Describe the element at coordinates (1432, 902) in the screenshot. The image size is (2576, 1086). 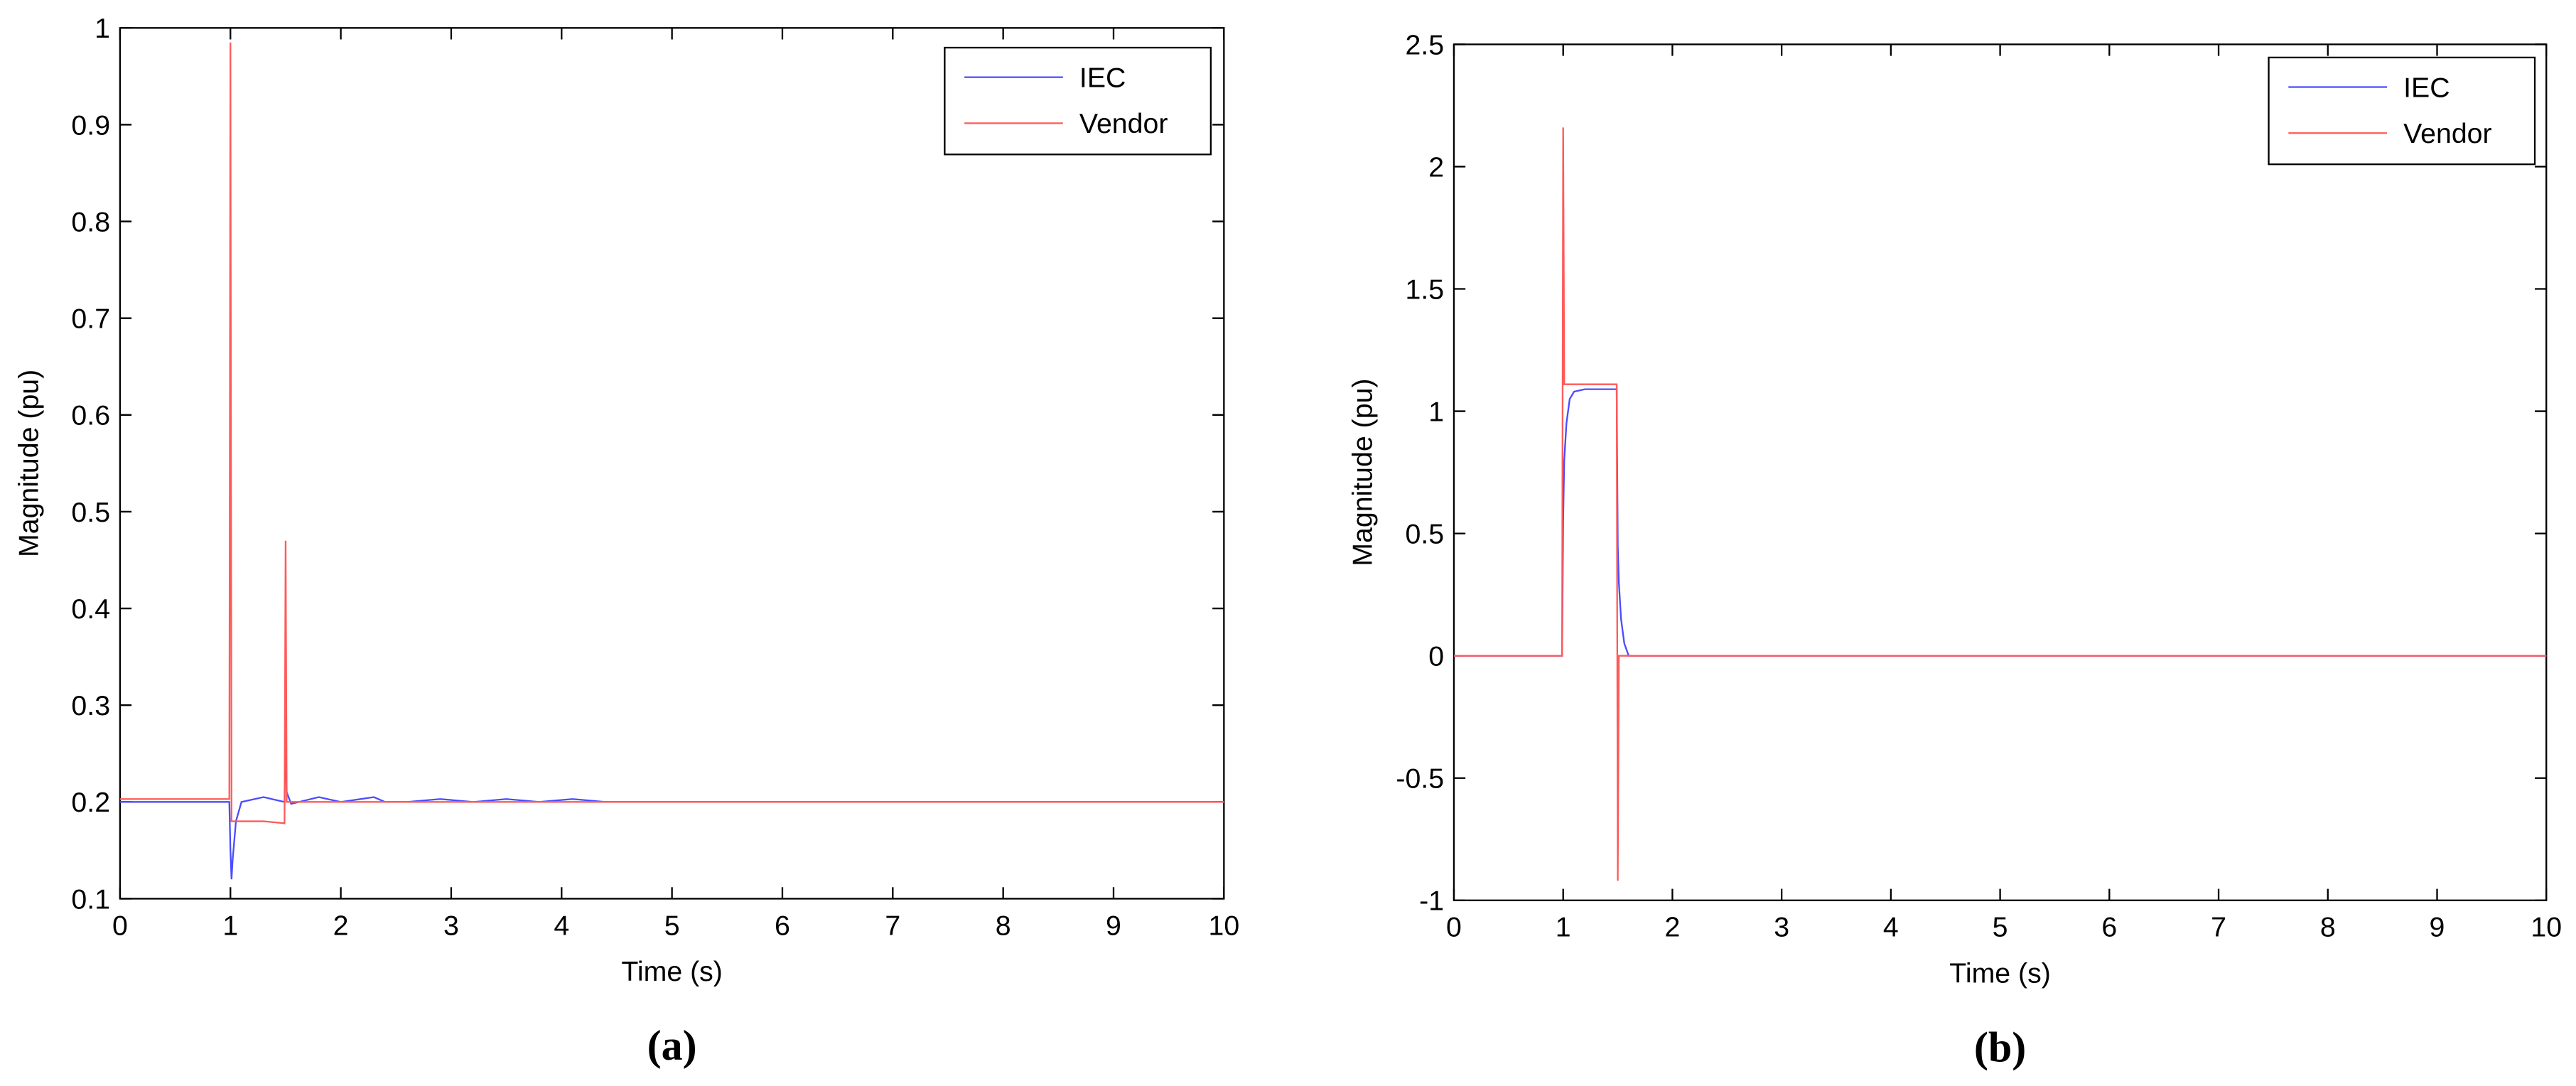
I see `y-tick-label: -1` at that location.